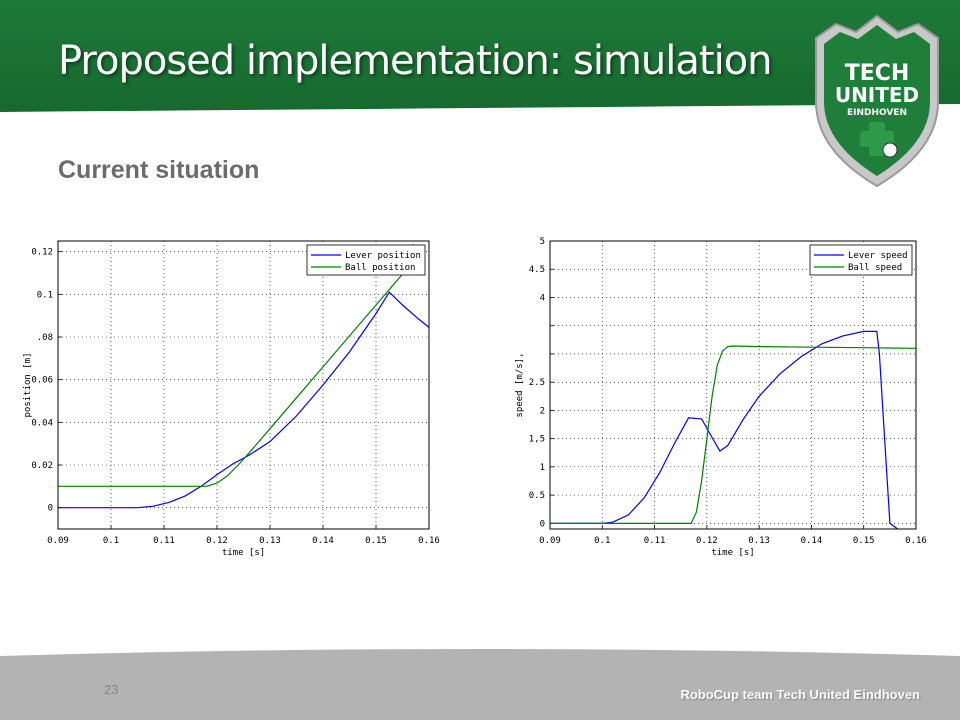  Describe the element at coordinates (45, 338) in the screenshot. I see `y-tick-label: .08` at that location.